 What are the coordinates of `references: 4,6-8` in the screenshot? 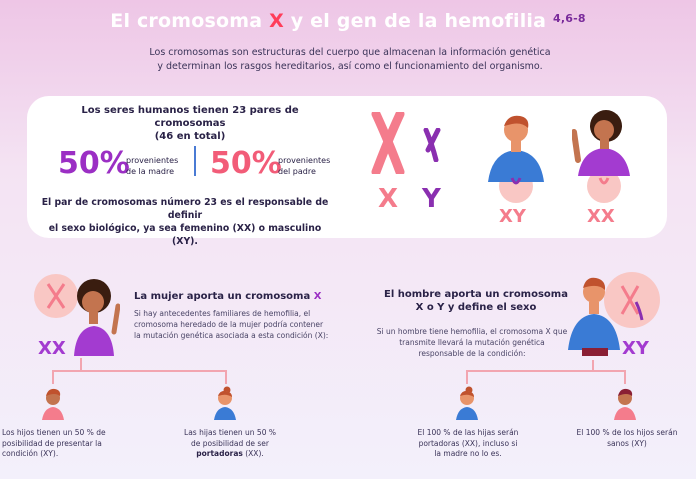 It's located at (569, 18).